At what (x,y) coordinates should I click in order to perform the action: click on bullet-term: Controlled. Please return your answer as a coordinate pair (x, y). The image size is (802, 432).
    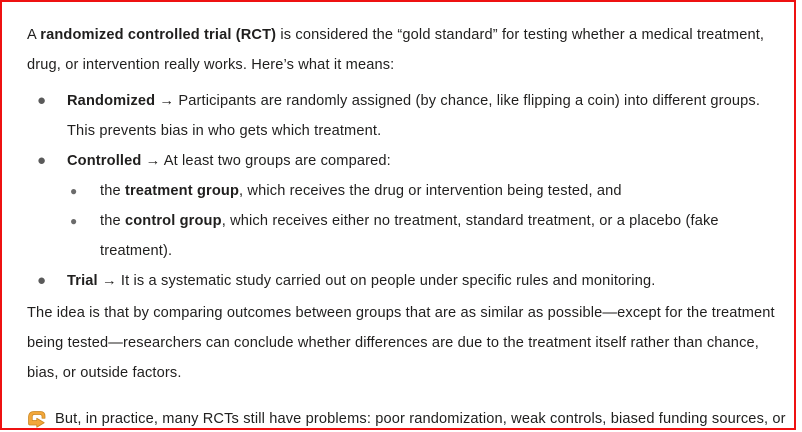
    Looking at the image, I should click on (104, 161).